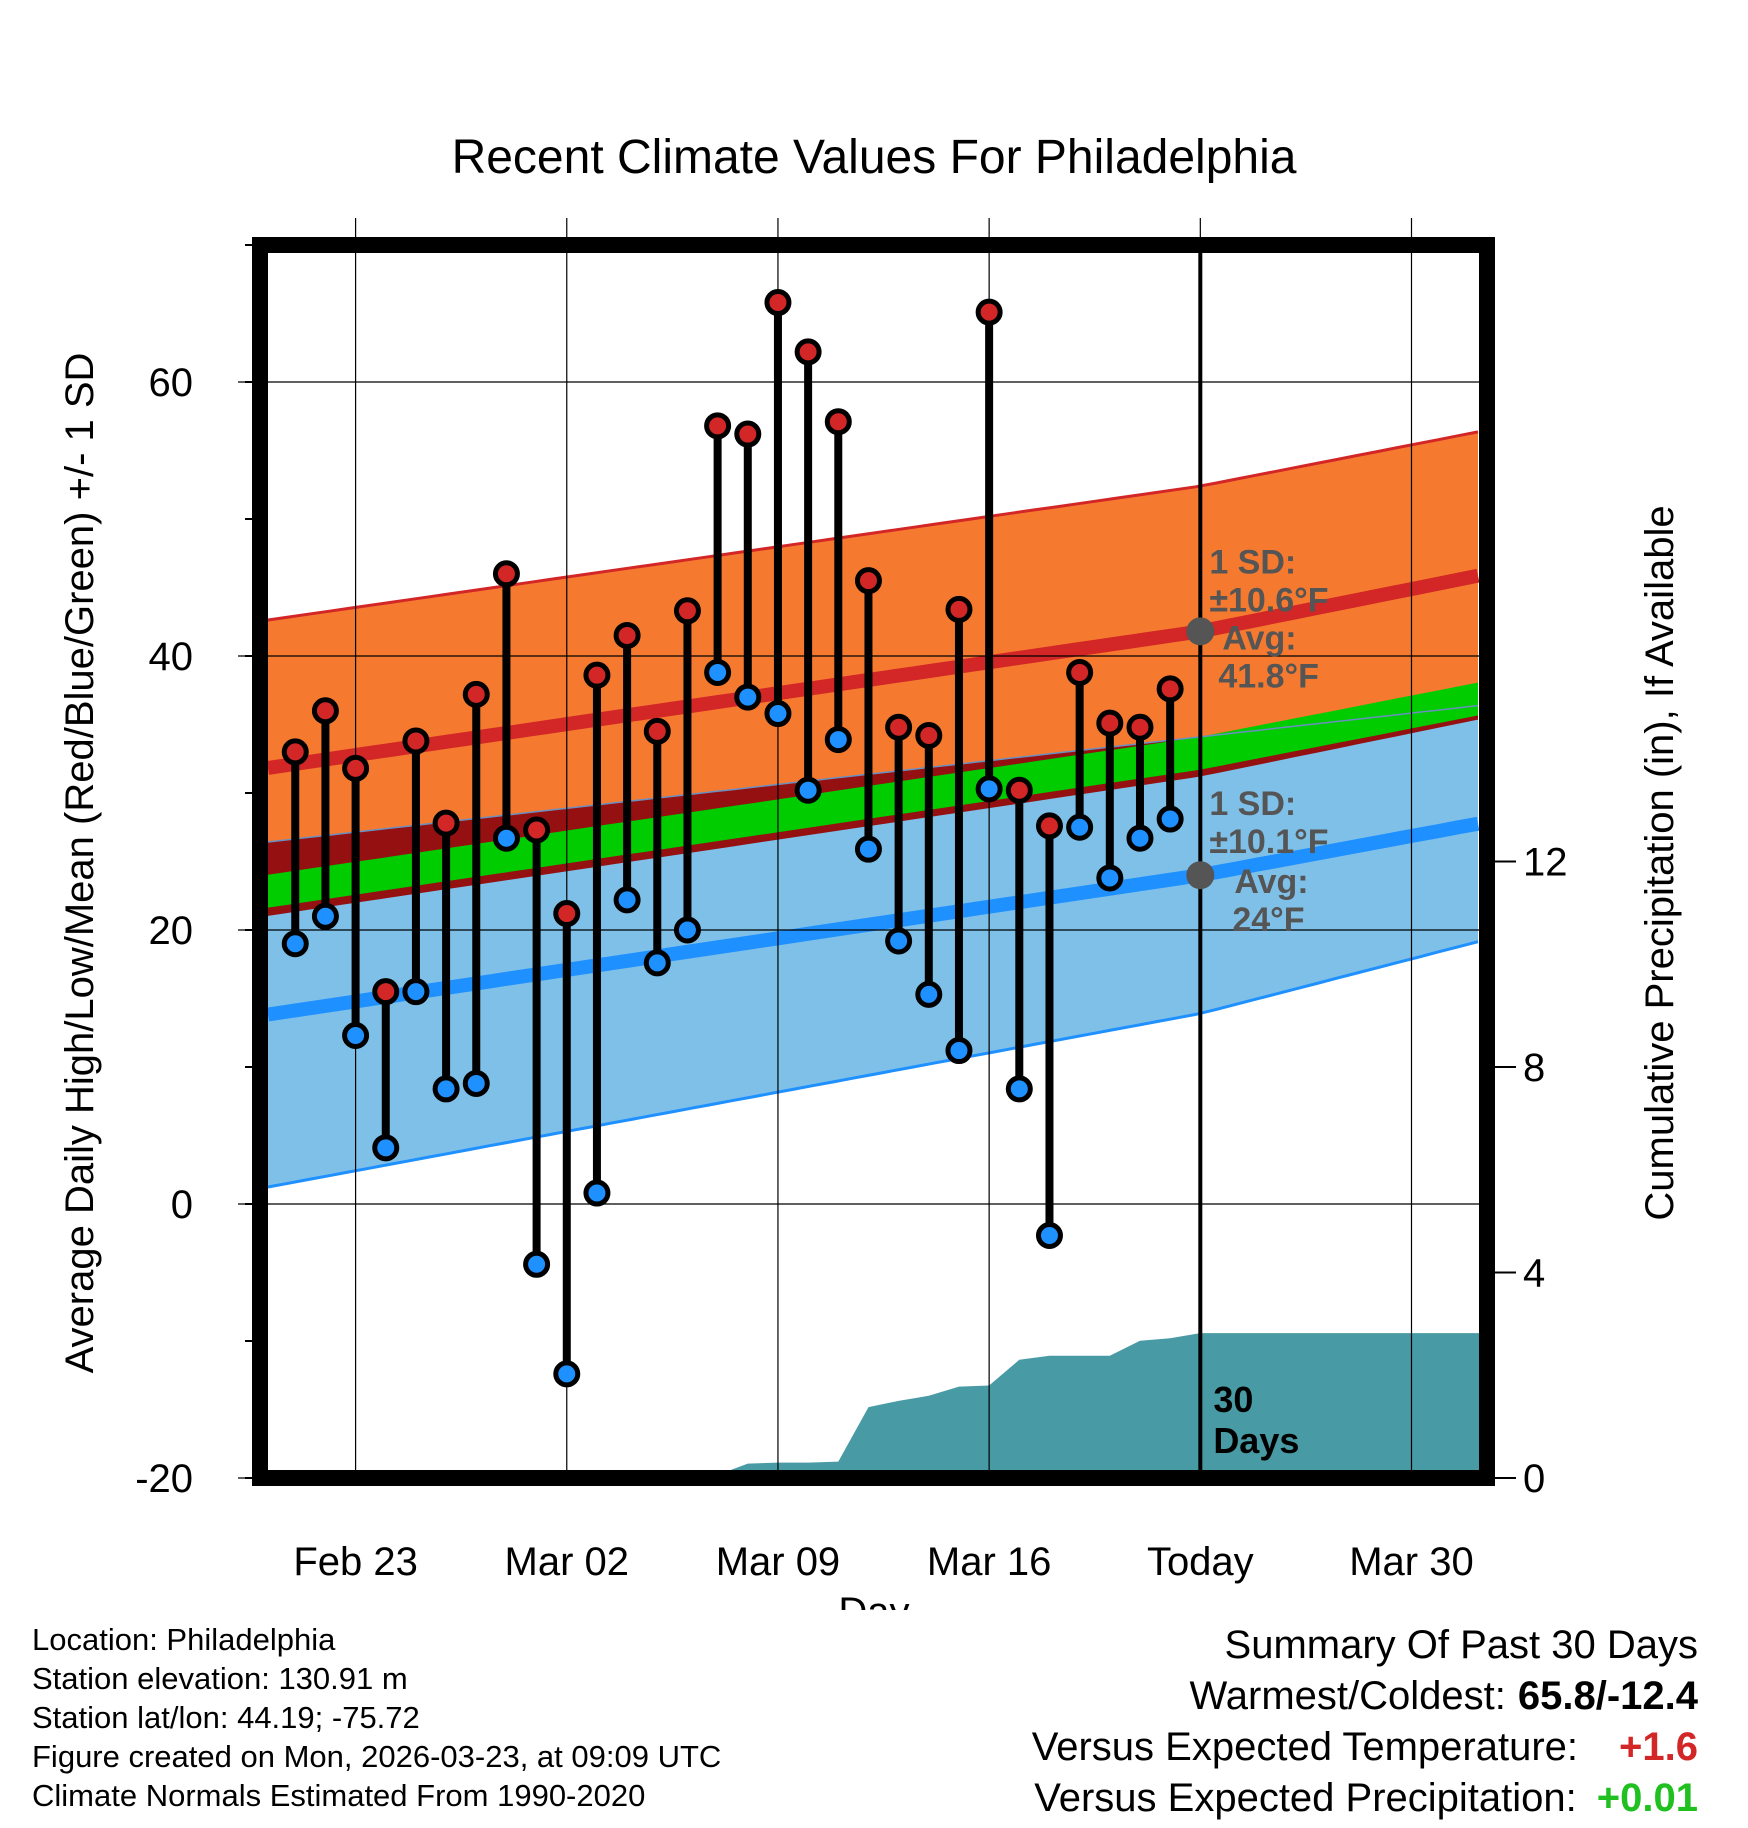 The height and width of the screenshot is (1828, 1748). What do you see at coordinates (184, 1639) in the screenshot?
I see `info-location: Location: Philadelphia` at bounding box center [184, 1639].